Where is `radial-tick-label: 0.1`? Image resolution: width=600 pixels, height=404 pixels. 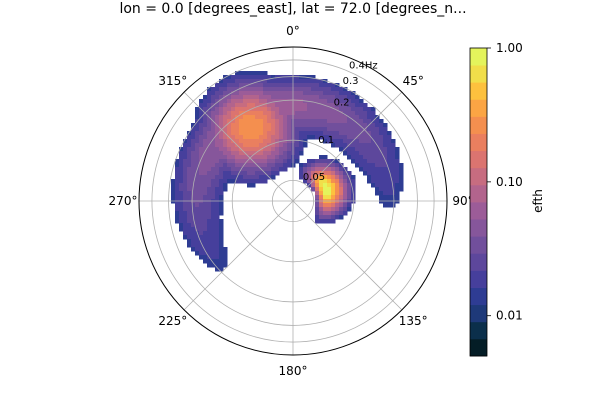 radial-tick-label: 0.1 is located at coordinates (326, 140).